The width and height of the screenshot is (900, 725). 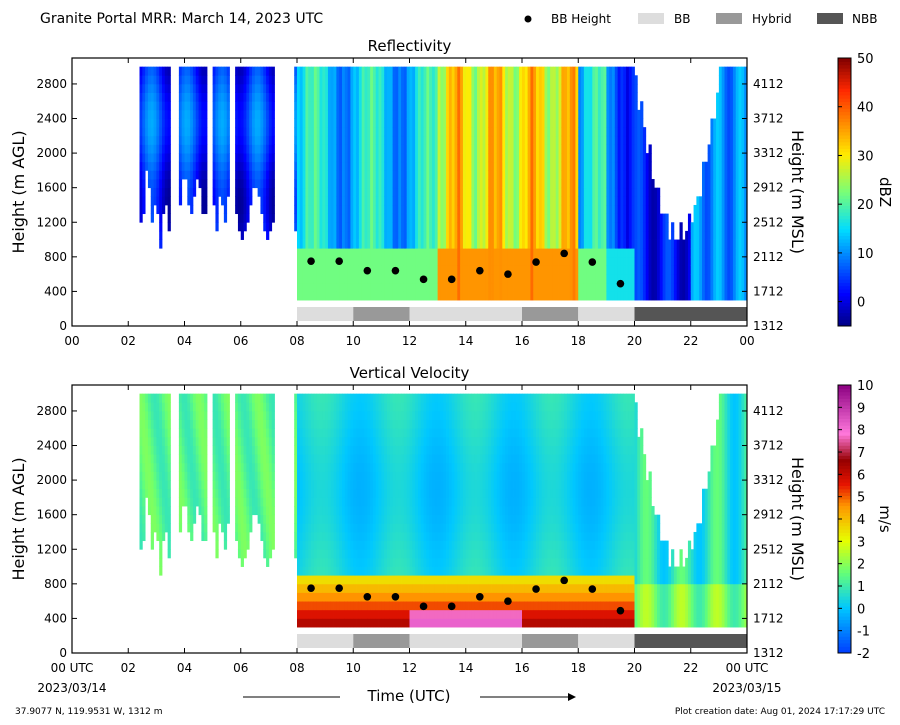 I want to click on x-tick-label: 22, so click(x=690, y=341).